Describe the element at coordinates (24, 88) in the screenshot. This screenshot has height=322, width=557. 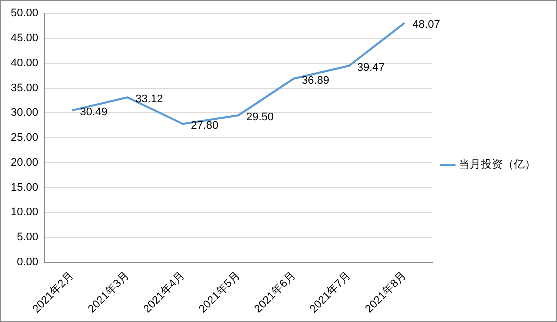
I see `y-tick-label: 35.00` at that location.